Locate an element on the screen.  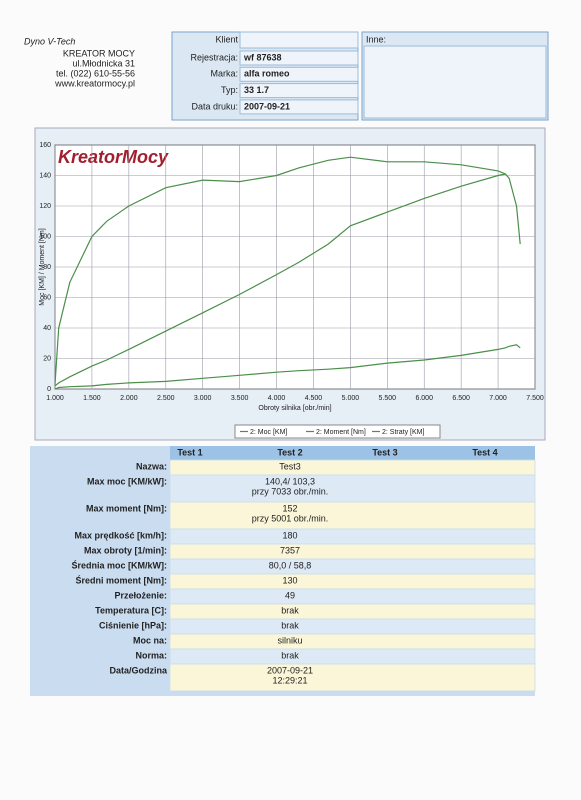
cell-value: 140,4/ 103,3 is located at coordinates (290, 481).